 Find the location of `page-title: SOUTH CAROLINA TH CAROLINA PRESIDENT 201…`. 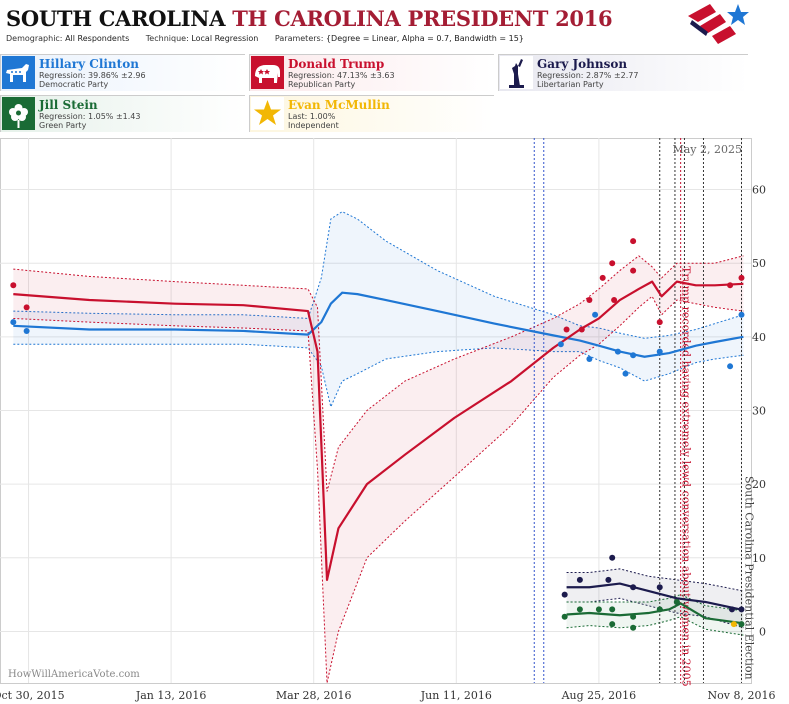

page-title: SOUTH CAROLINA TH CAROLINA PRESIDENT 201… is located at coordinates (309, 18).